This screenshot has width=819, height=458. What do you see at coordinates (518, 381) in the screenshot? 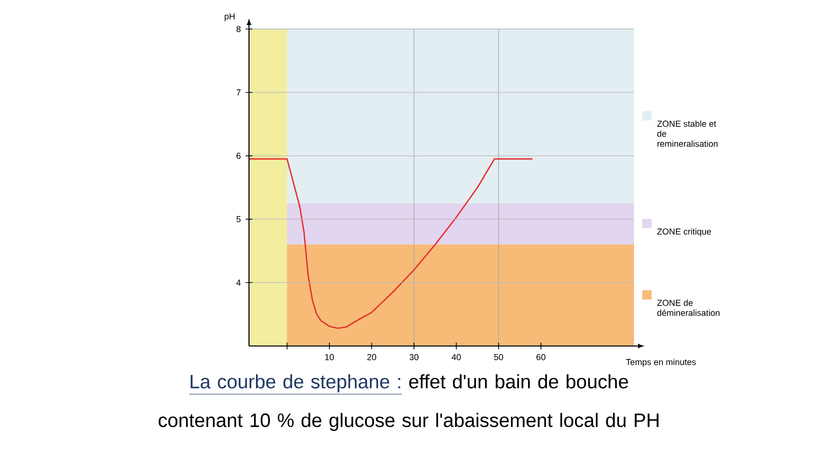
I see `text: effet d'un bain de bouche` at bounding box center [518, 381].